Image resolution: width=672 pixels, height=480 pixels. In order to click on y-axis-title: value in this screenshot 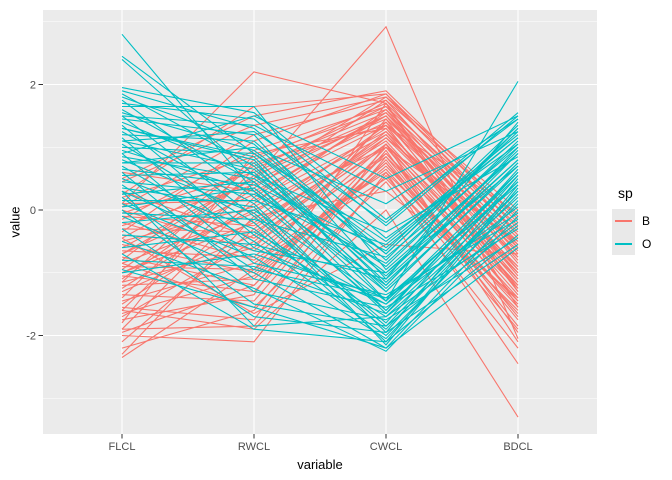, I will do `click(15, 222)`.